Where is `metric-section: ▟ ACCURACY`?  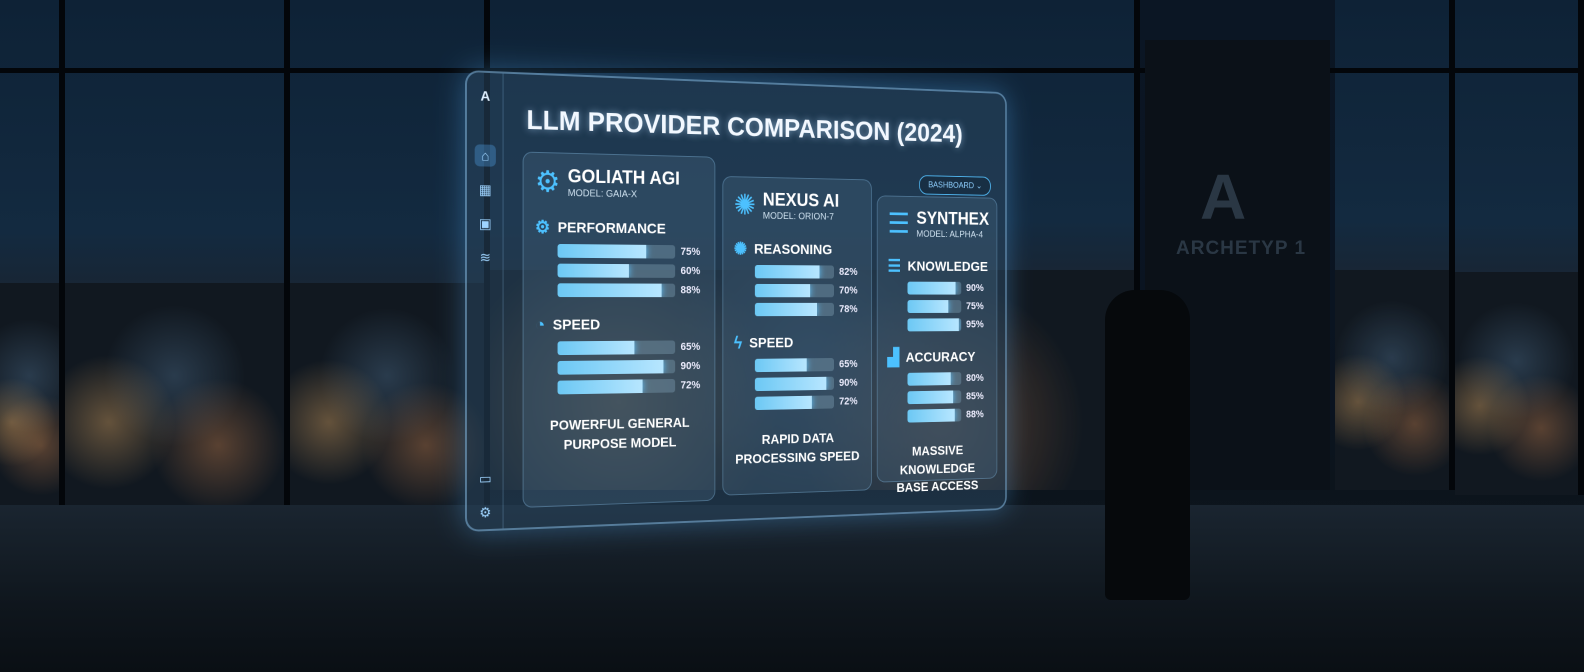 metric-section: ▟ ACCURACY is located at coordinates (937, 357).